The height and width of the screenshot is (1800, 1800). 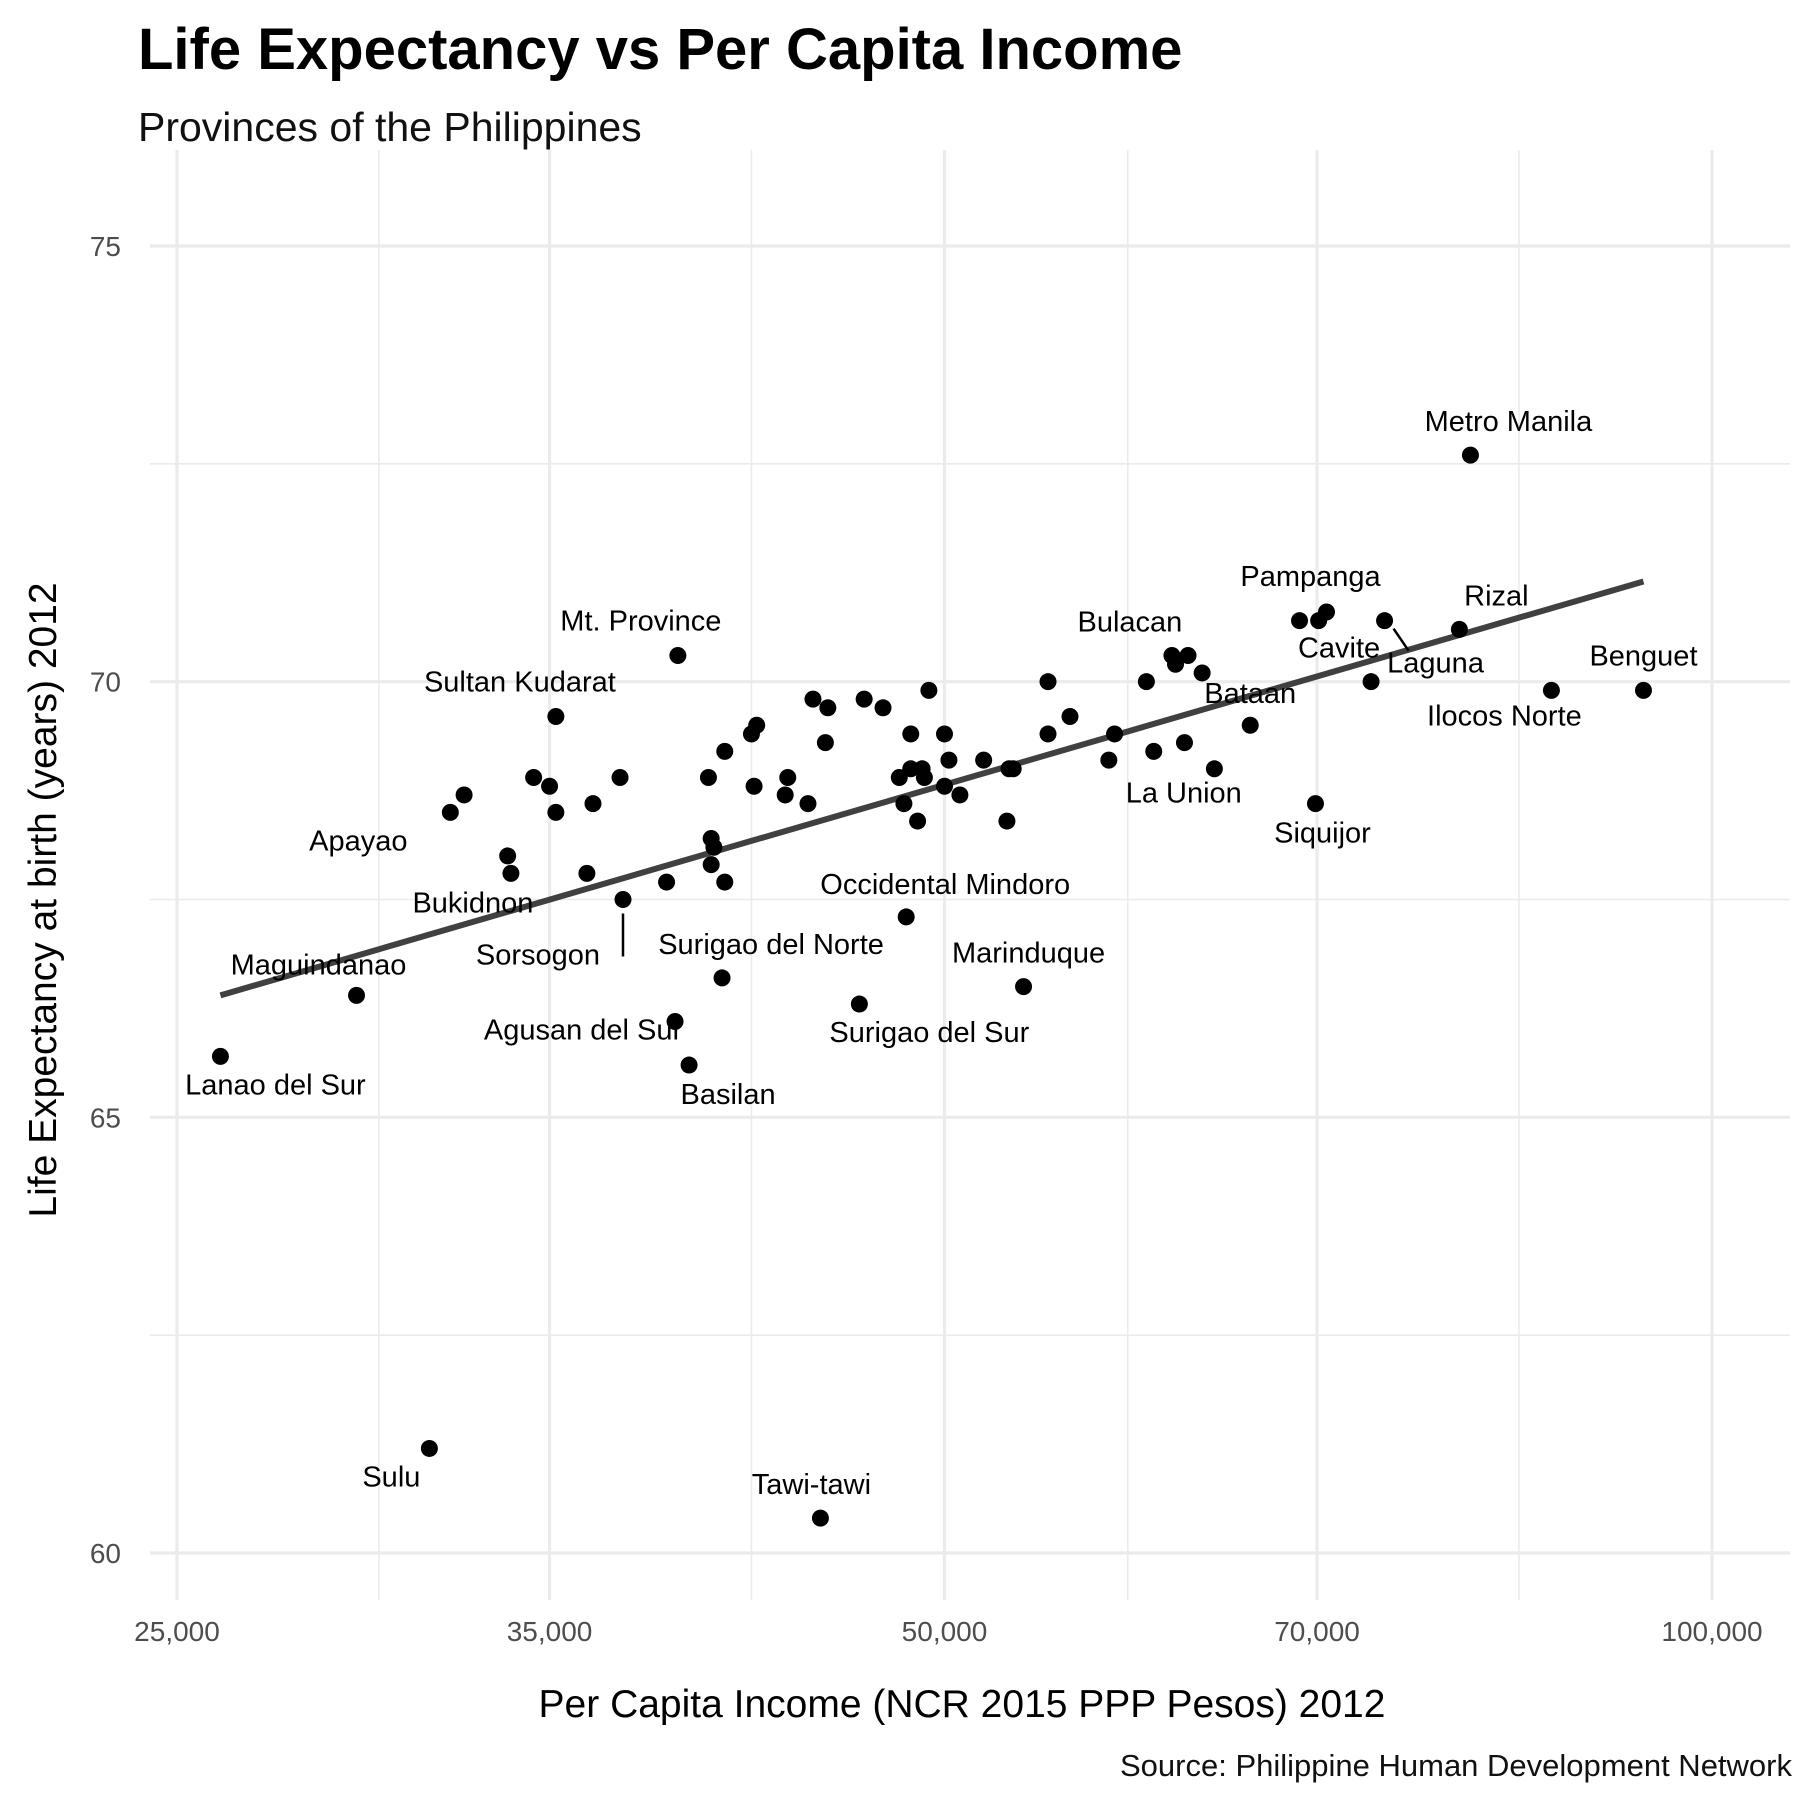 I want to click on x-tick-label: 50,000, so click(x=945, y=1631).